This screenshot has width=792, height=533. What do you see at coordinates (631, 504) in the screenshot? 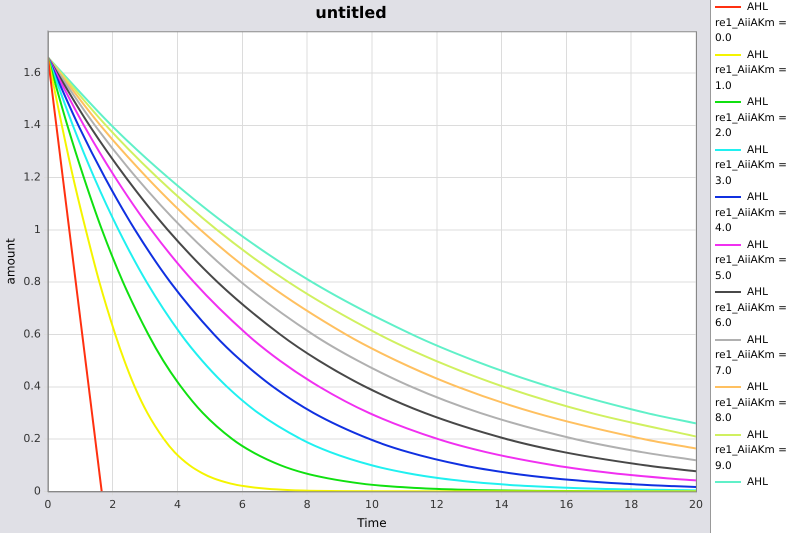
I see `x-tick-label: 18` at bounding box center [631, 504].